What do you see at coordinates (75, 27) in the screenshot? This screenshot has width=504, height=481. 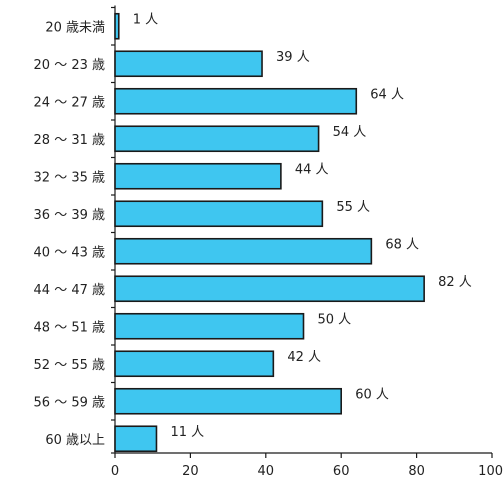 I see `category-label: 20 歳未満` at bounding box center [75, 27].